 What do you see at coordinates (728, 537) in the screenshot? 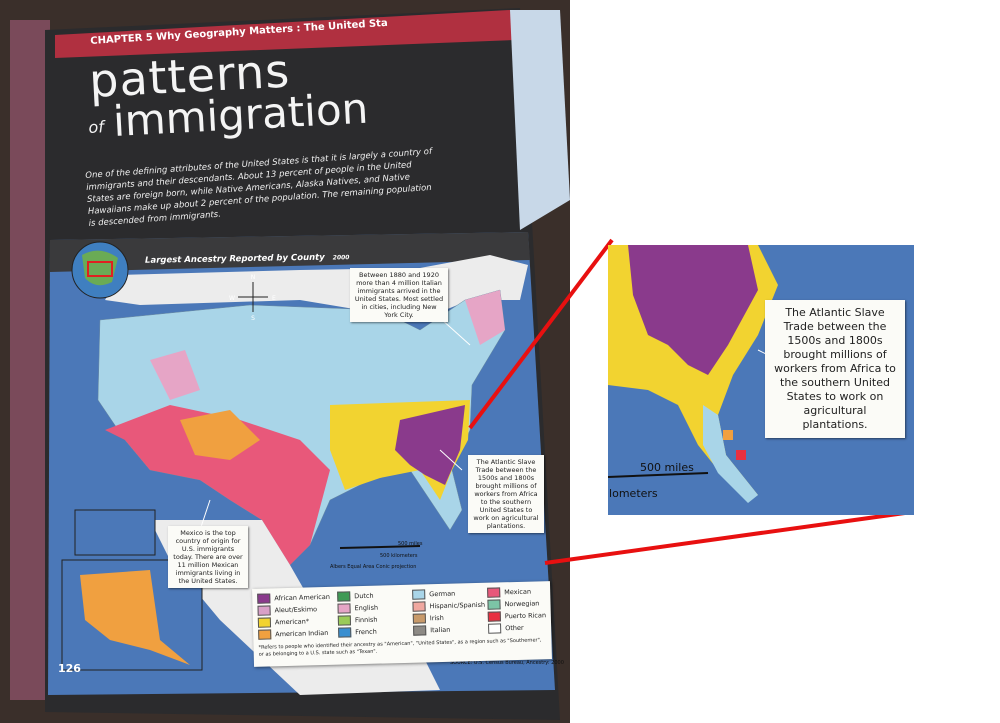
I see `connector-bottom` at bounding box center [728, 537].